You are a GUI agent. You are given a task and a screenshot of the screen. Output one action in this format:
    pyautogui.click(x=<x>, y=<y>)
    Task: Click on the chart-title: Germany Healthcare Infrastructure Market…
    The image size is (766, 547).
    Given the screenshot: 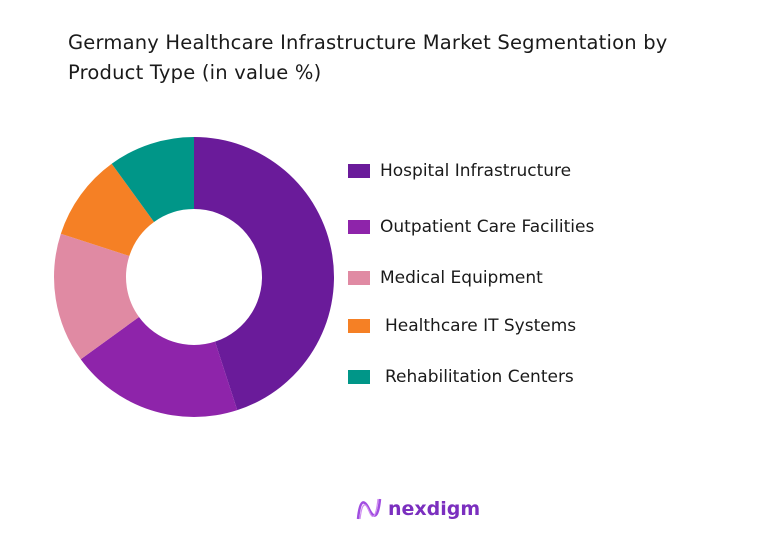 What is the action you would take?
    pyautogui.click(x=368, y=57)
    